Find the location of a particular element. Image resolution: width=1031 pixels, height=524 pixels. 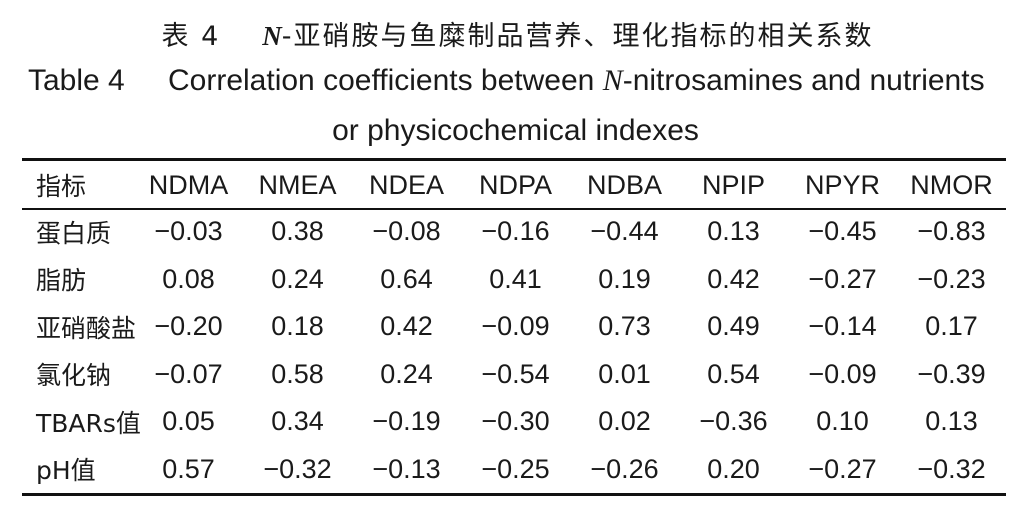

title-cn-text: -亚硝胺与鱼糜制品营养、理化指标的相关系数 is located at coordinates (577, 36).